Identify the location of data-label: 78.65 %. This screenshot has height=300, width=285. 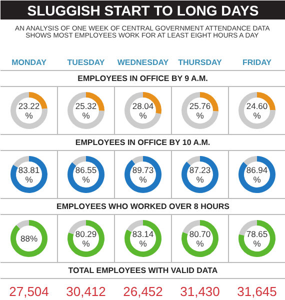
(257, 238).